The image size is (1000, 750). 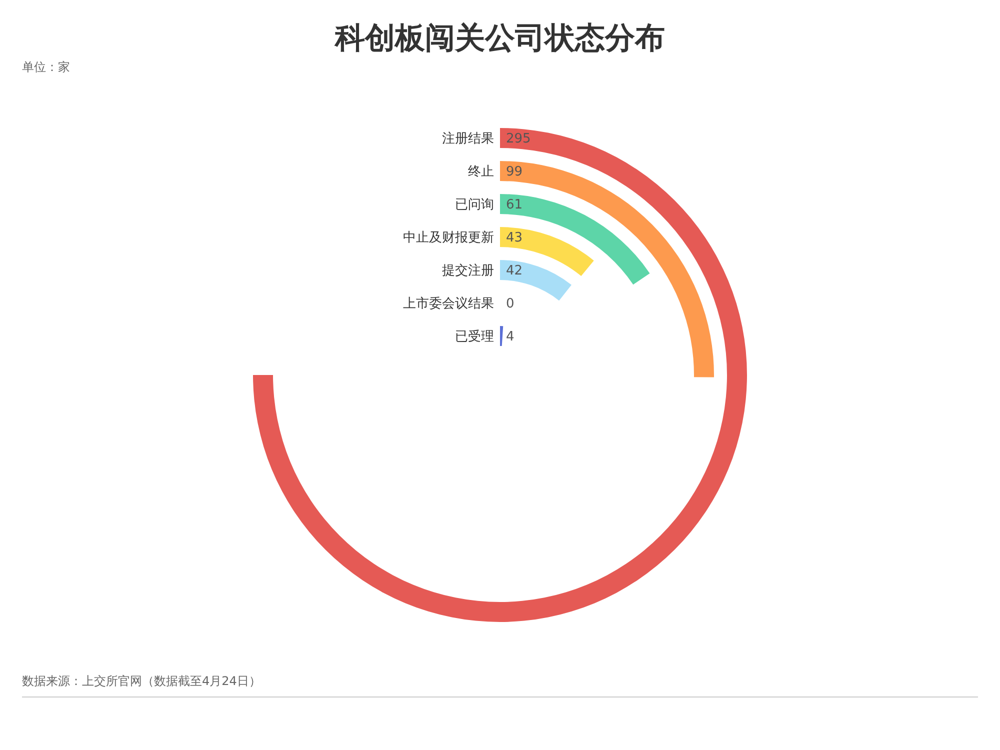 I want to click on data-label: 61, so click(x=514, y=205).